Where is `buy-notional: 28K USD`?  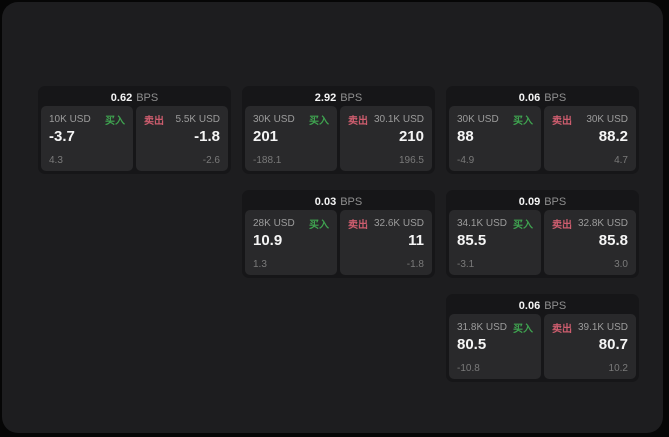 buy-notional: 28K USD is located at coordinates (274, 223).